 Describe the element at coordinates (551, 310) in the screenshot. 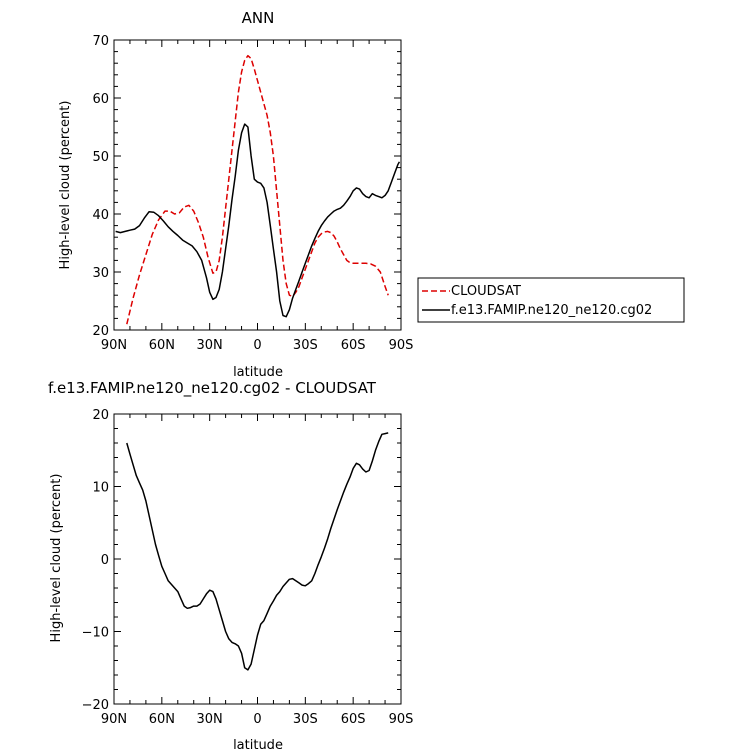

I see `legend-label-model: f.e13.FAMIP.ne120_ne120.cg02` at that location.